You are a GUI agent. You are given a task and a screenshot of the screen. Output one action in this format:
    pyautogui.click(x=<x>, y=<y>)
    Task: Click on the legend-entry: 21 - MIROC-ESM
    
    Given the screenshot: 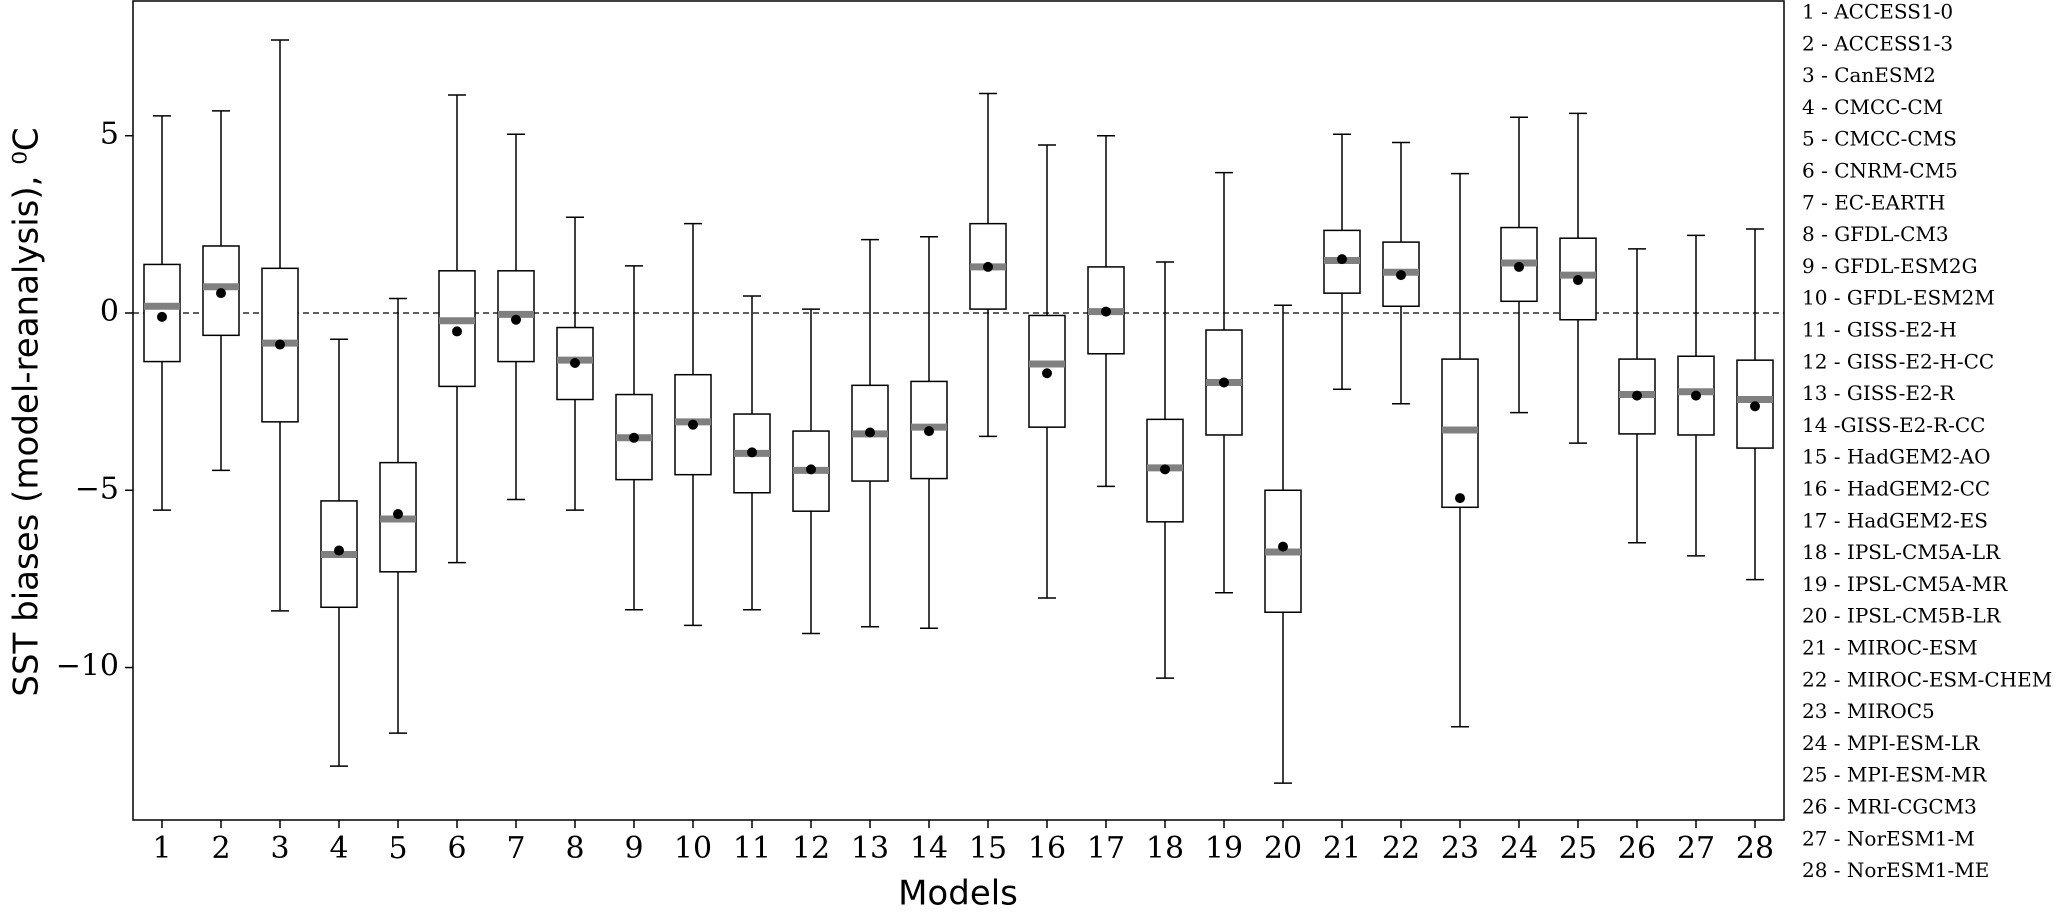 What is the action you would take?
    pyautogui.click(x=1890, y=648)
    